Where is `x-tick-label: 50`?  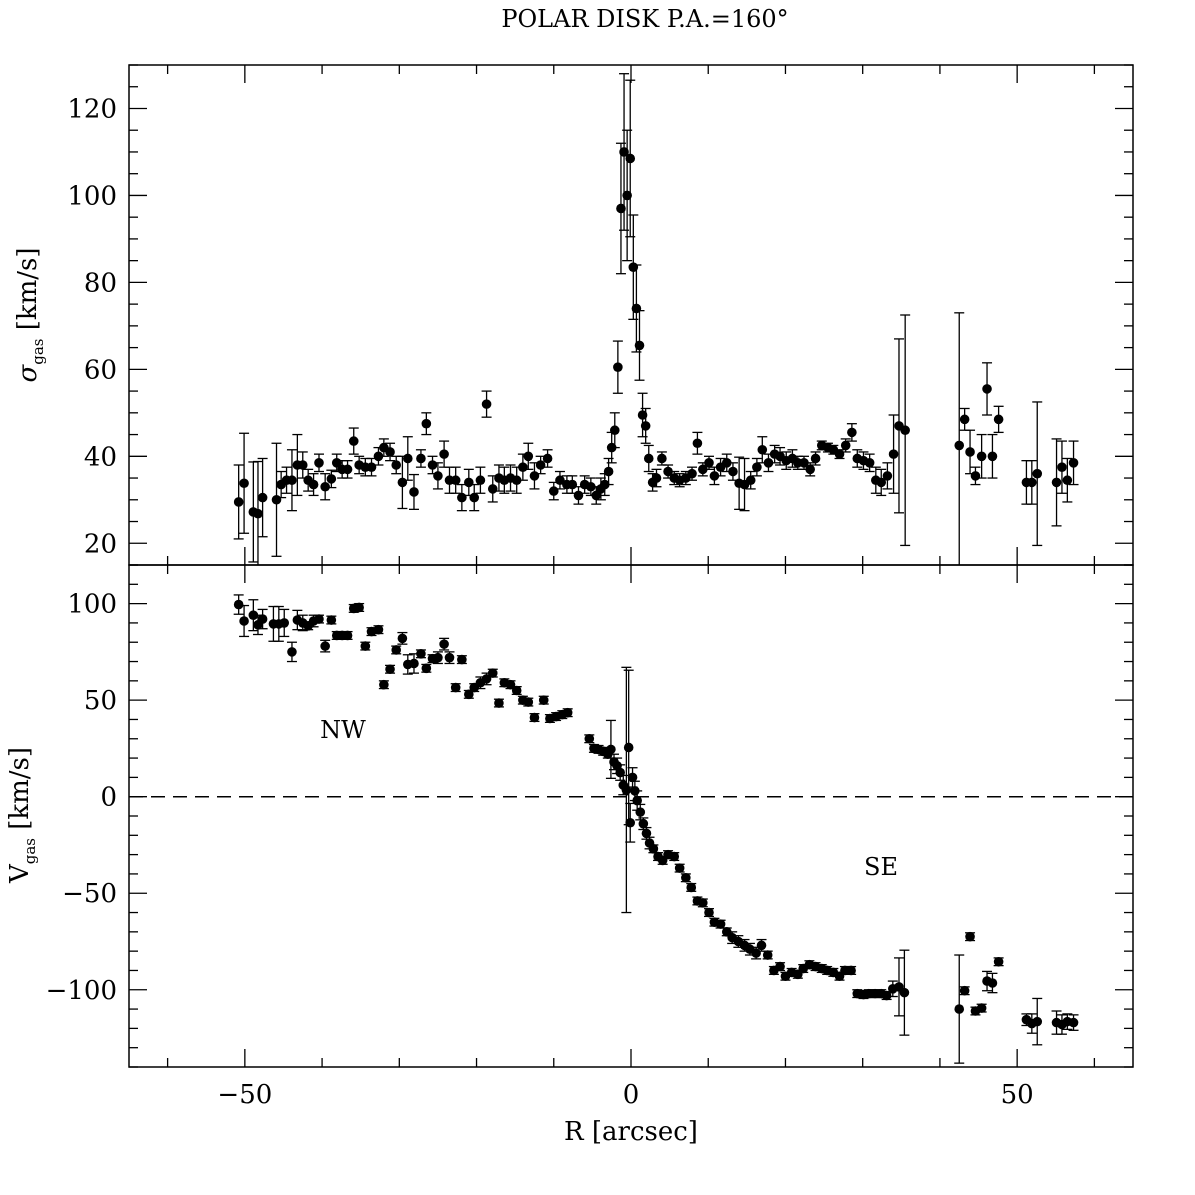 x-tick-label: 50 is located at coordinates (1017, 1095).